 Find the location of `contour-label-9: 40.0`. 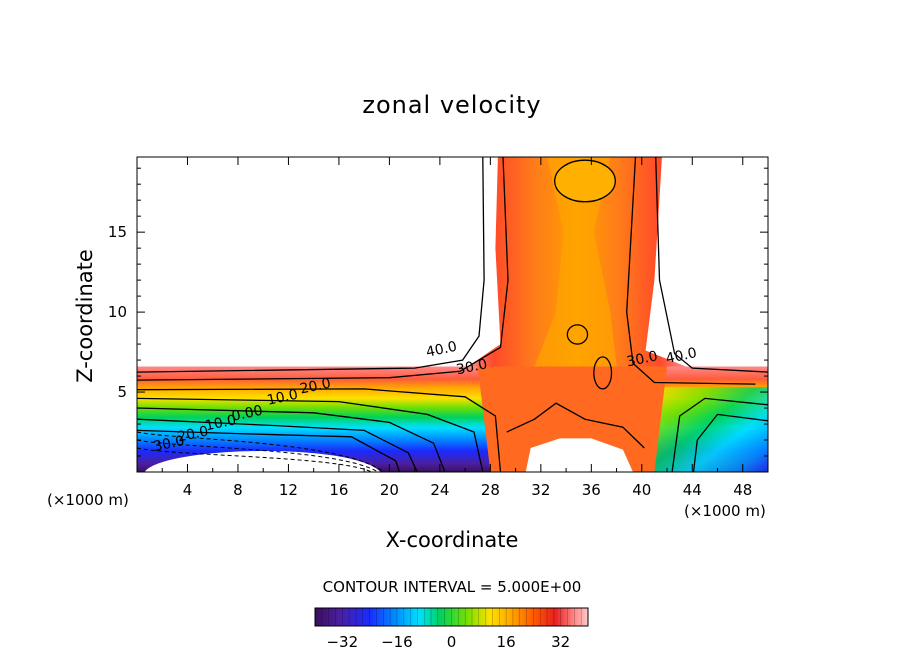

contour-label-9: 40.0 is located at coordinates (681, 356).